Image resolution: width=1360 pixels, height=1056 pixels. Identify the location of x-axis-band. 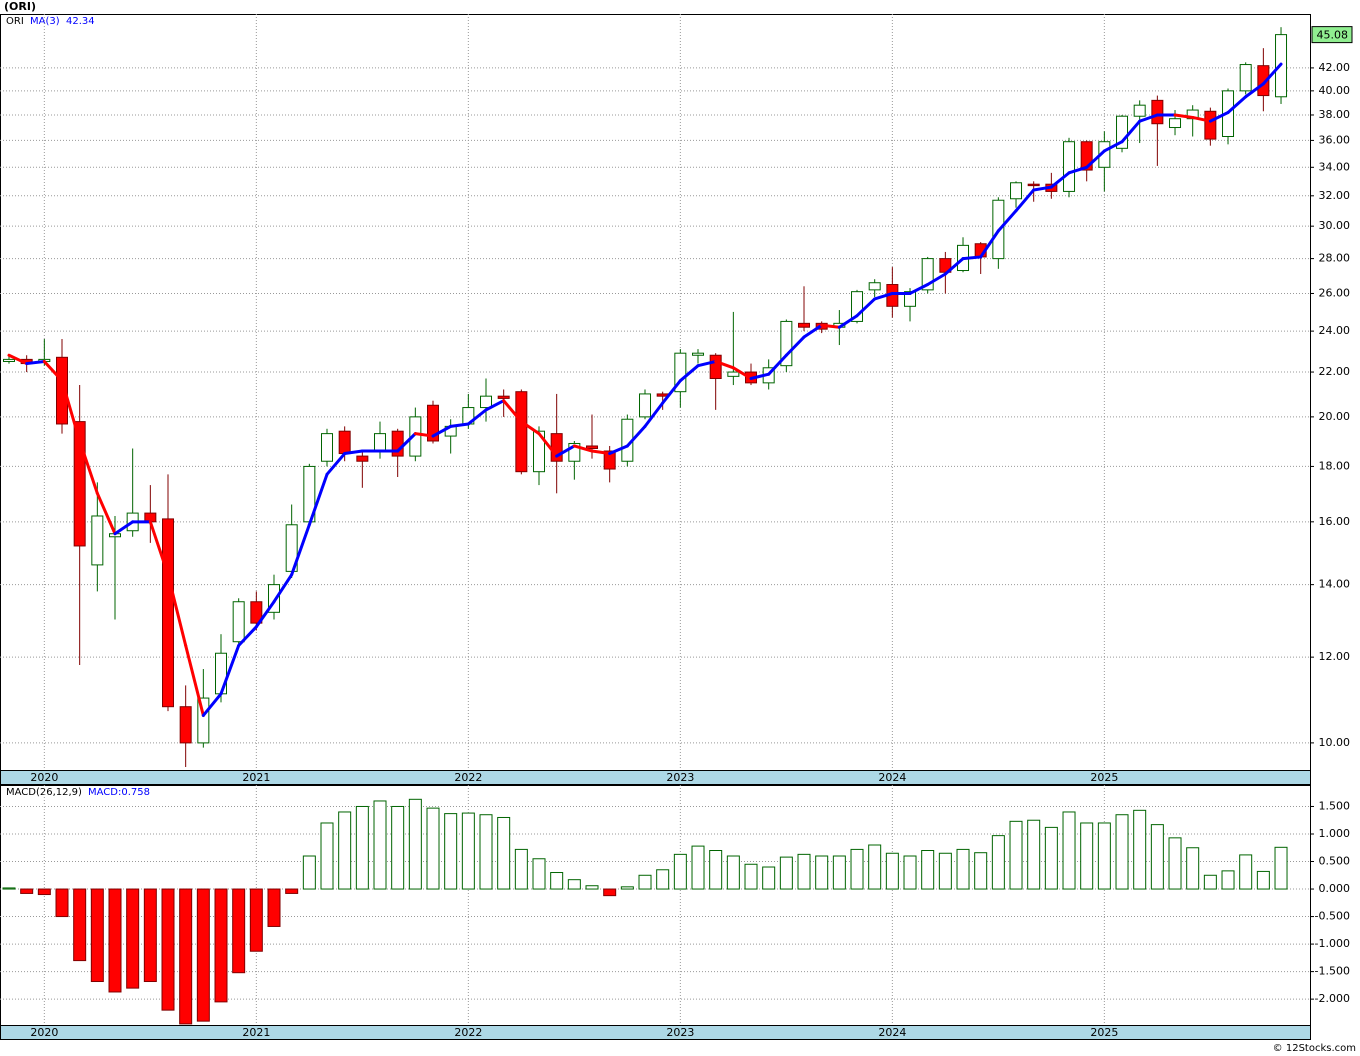
(655, 1032).